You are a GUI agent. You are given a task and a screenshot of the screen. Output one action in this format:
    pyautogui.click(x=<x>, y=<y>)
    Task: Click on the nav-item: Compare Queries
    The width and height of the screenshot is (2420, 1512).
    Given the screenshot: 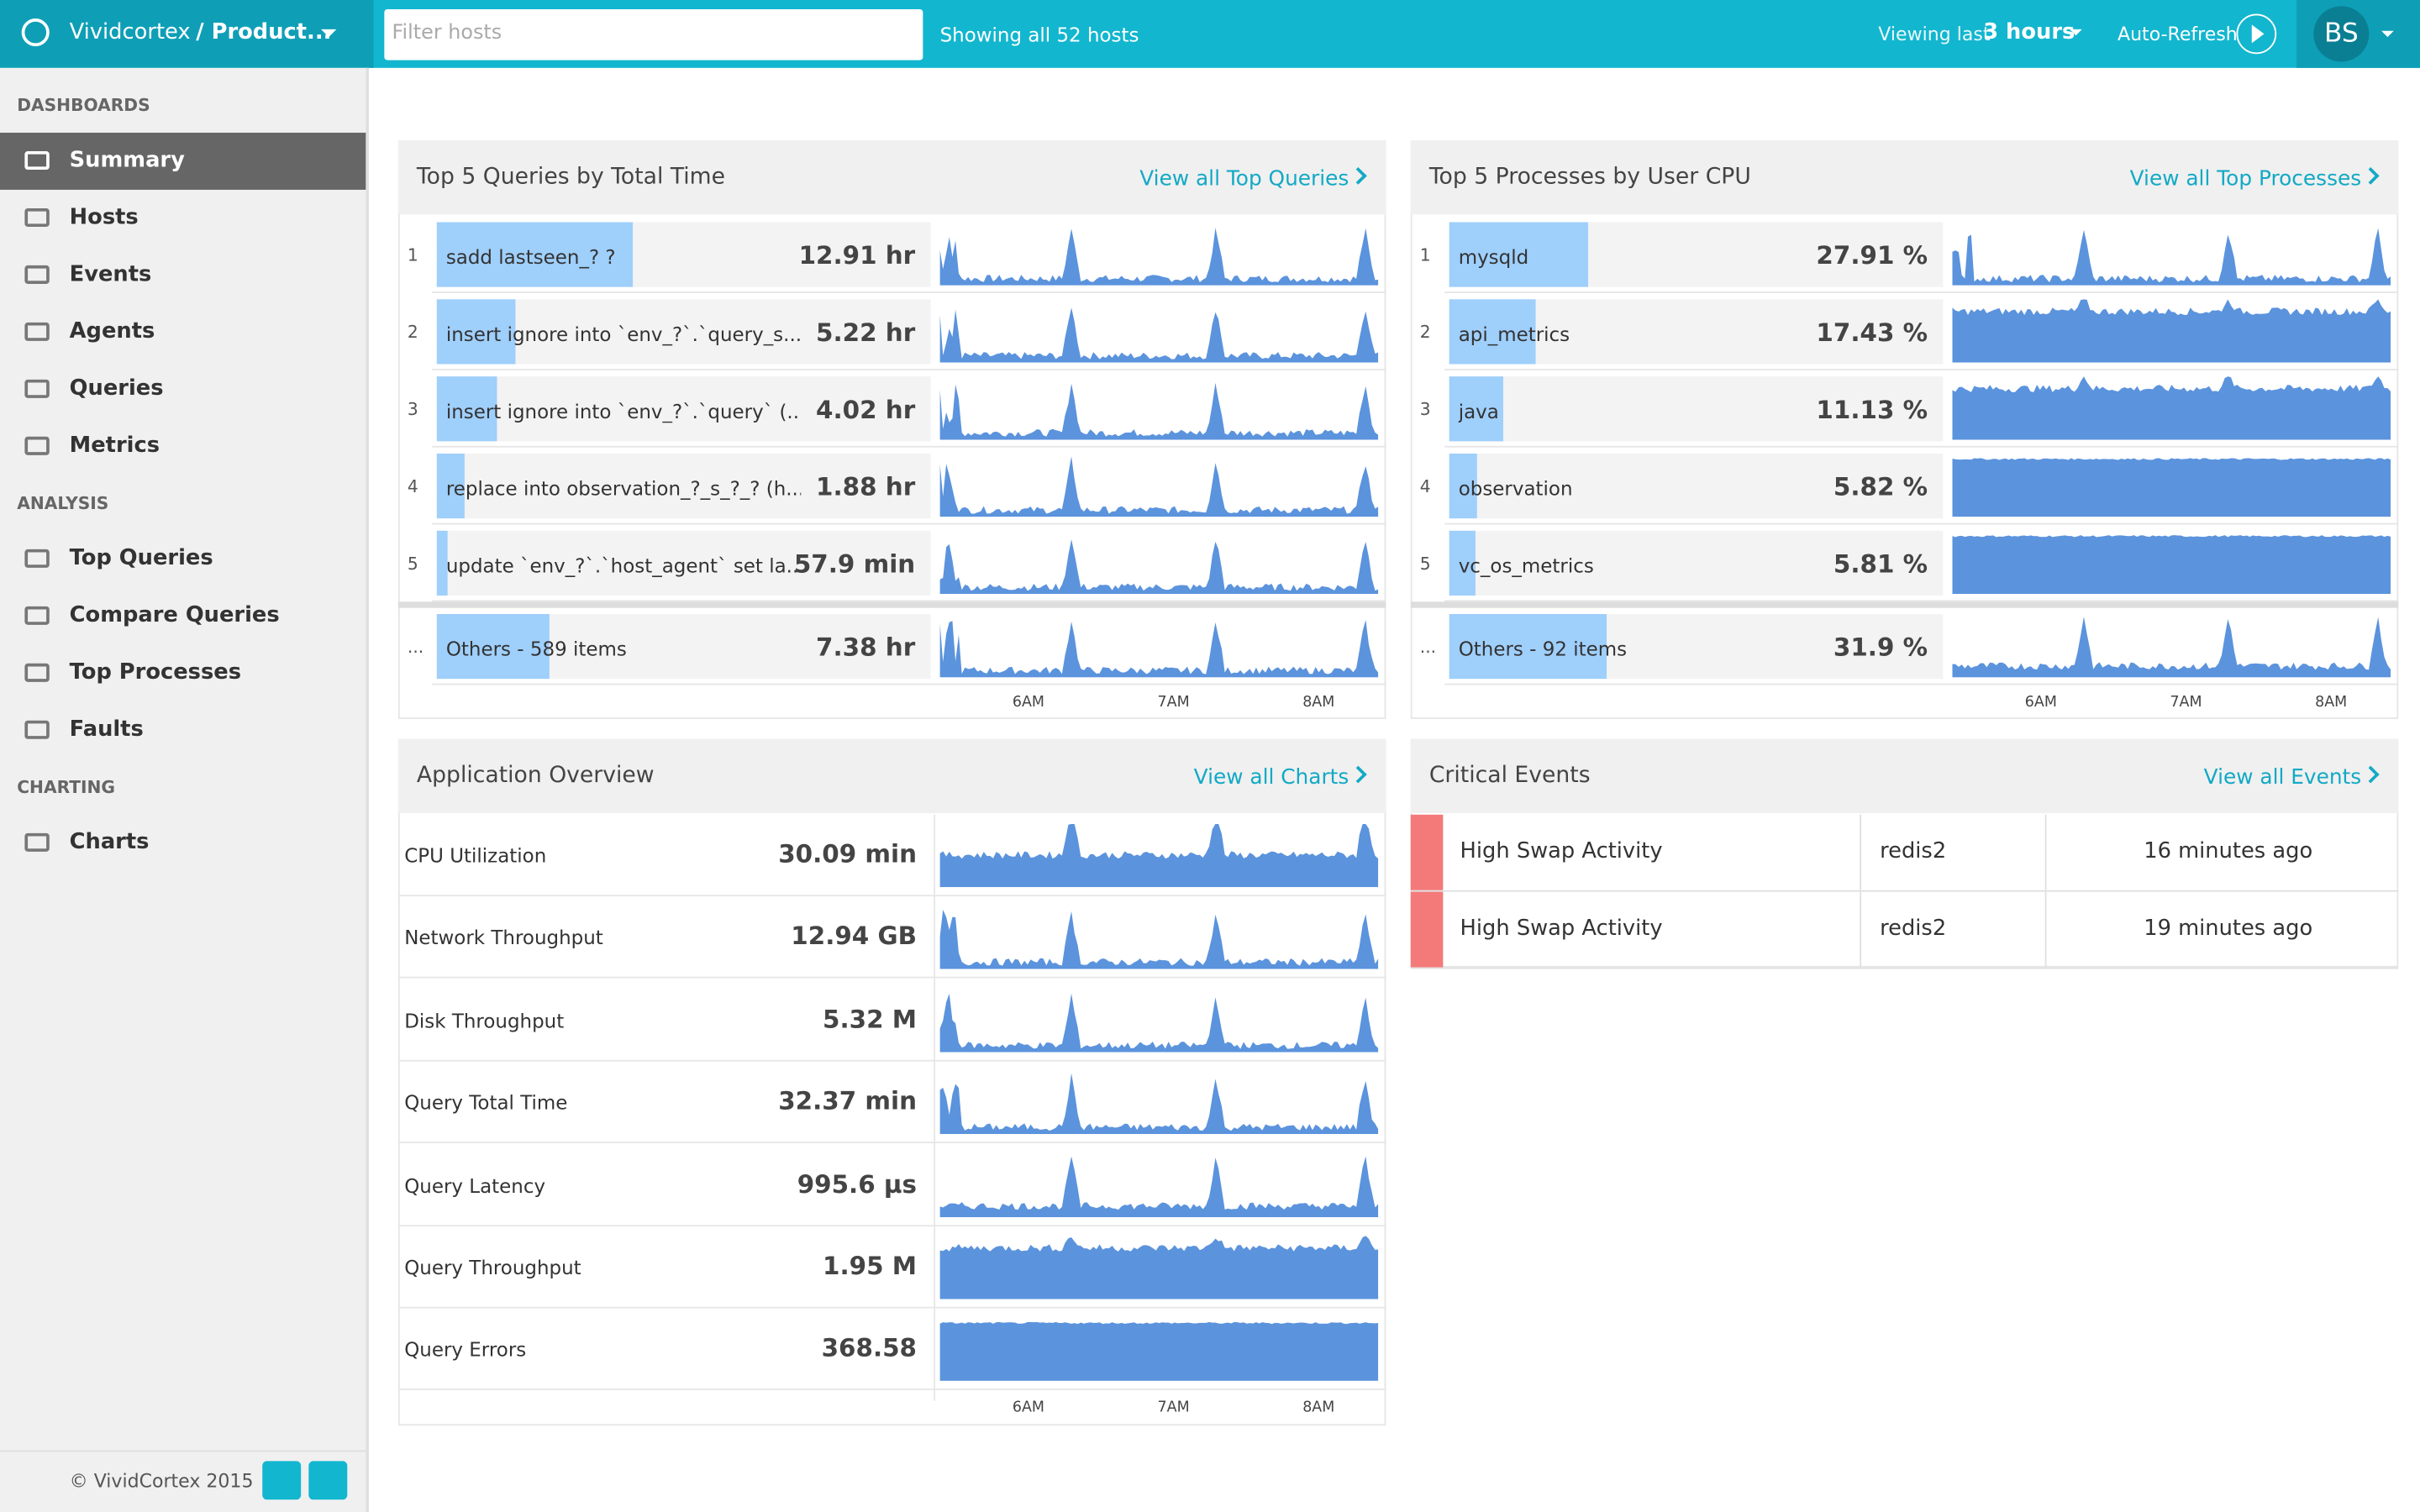 What is the action you would take?
    pyautogui.click(x=174, y=615)
    